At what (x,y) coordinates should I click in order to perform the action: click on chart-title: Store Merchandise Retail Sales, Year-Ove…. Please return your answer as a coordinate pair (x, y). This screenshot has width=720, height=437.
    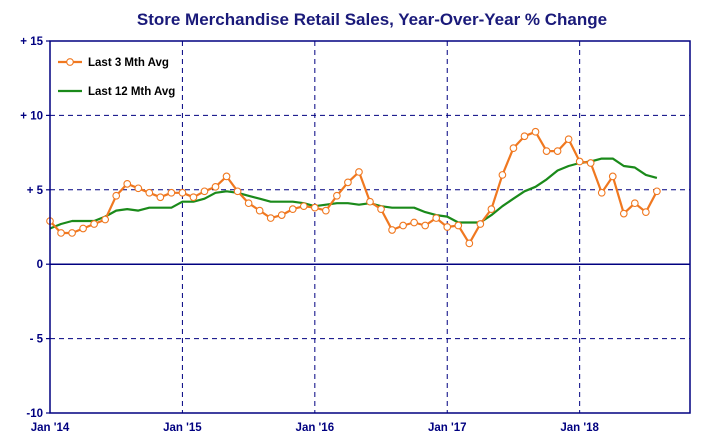
    Looking at the image, I should click on (372, 19).